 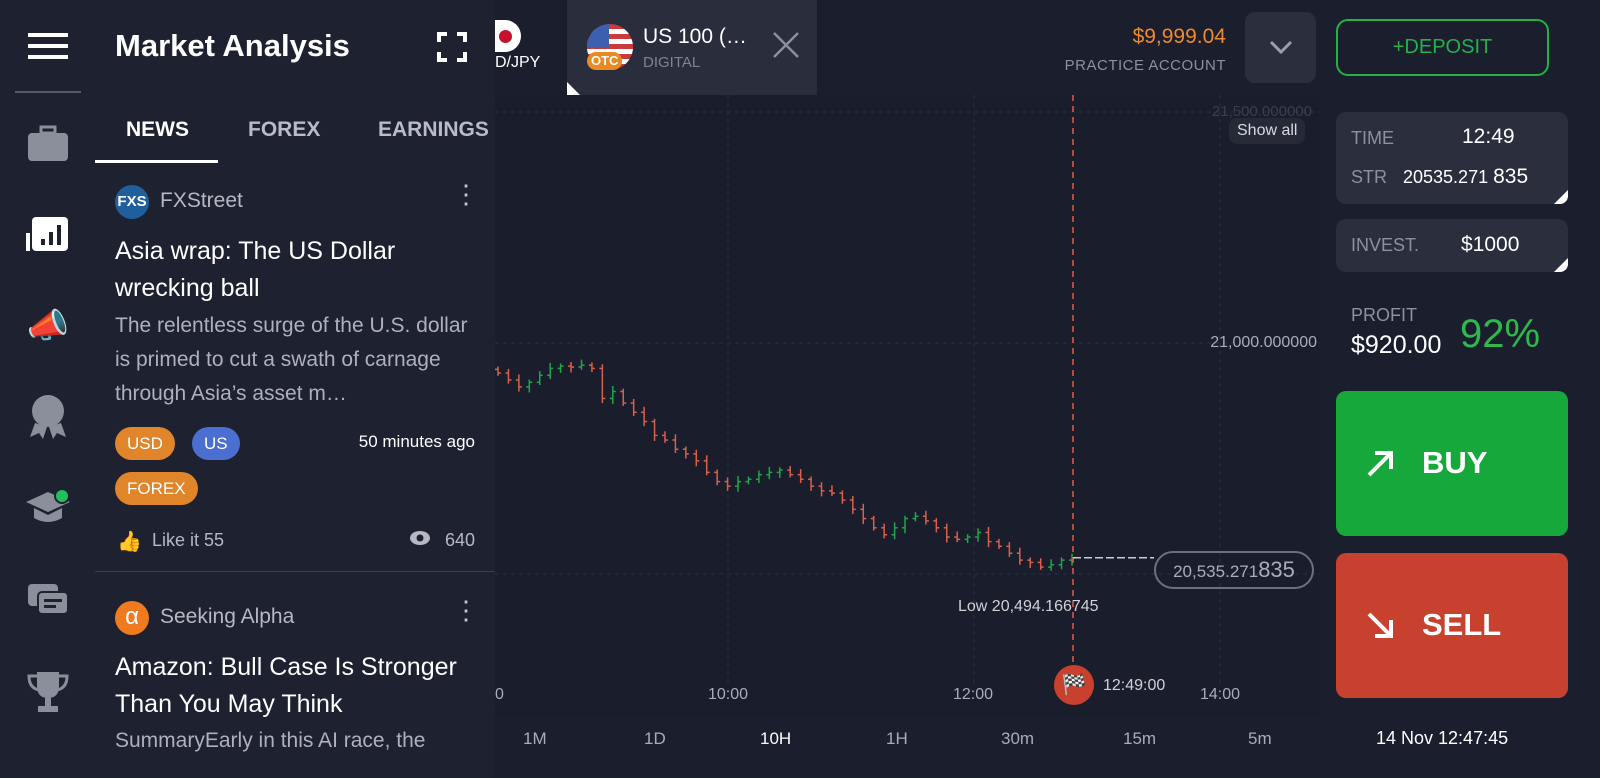 I want to click on tournaments-trophy-icon, so click(x=48, y=692).